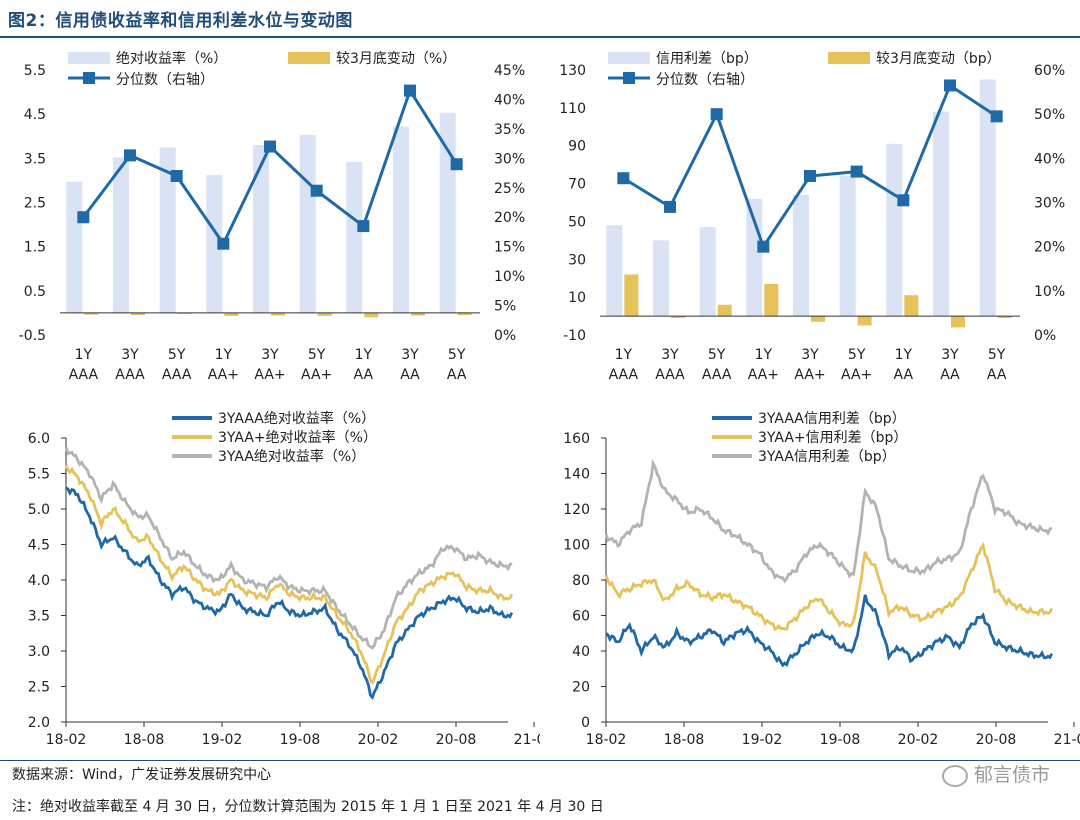 This screenshot has width=1080, height=820. I want to click on legend-swatch-level, so click(89, 58).